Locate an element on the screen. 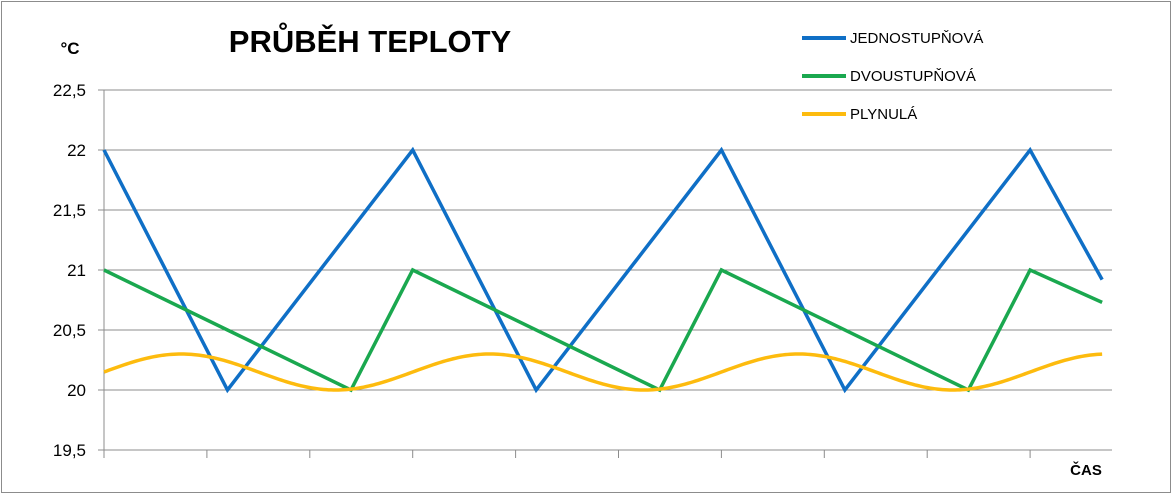 This screenshot has width=1174, height=496. y-tick-label: 20 is located at coordinates (76, 390).